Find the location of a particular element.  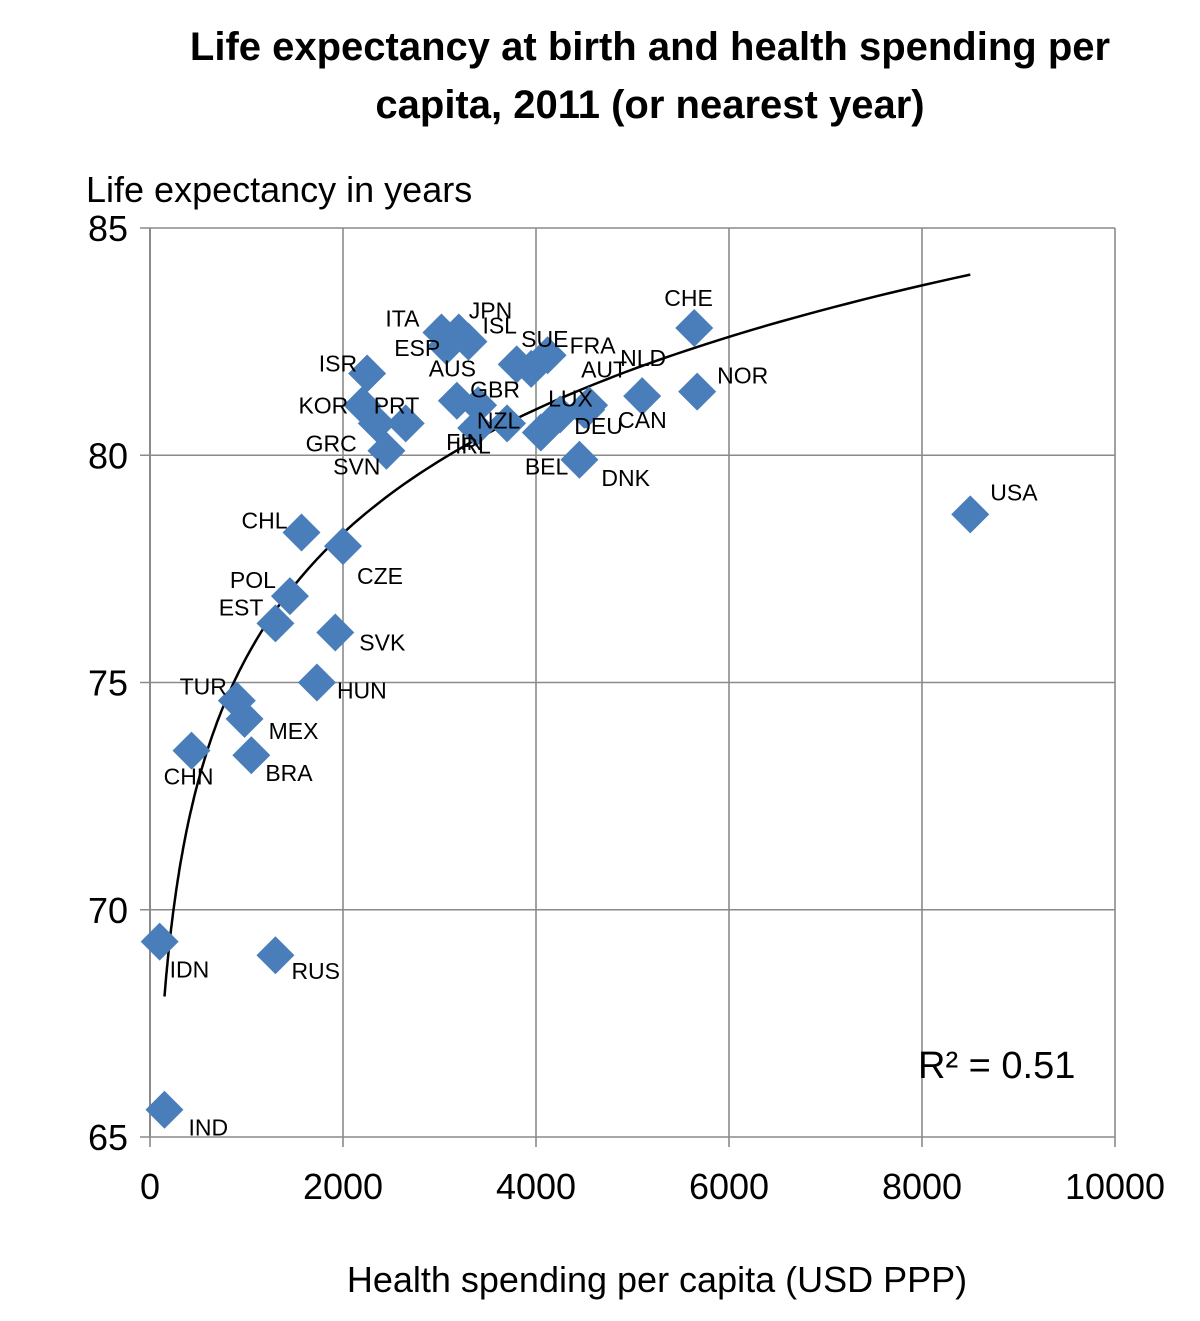

point-label: BRA is located at coordinates (289, 773).